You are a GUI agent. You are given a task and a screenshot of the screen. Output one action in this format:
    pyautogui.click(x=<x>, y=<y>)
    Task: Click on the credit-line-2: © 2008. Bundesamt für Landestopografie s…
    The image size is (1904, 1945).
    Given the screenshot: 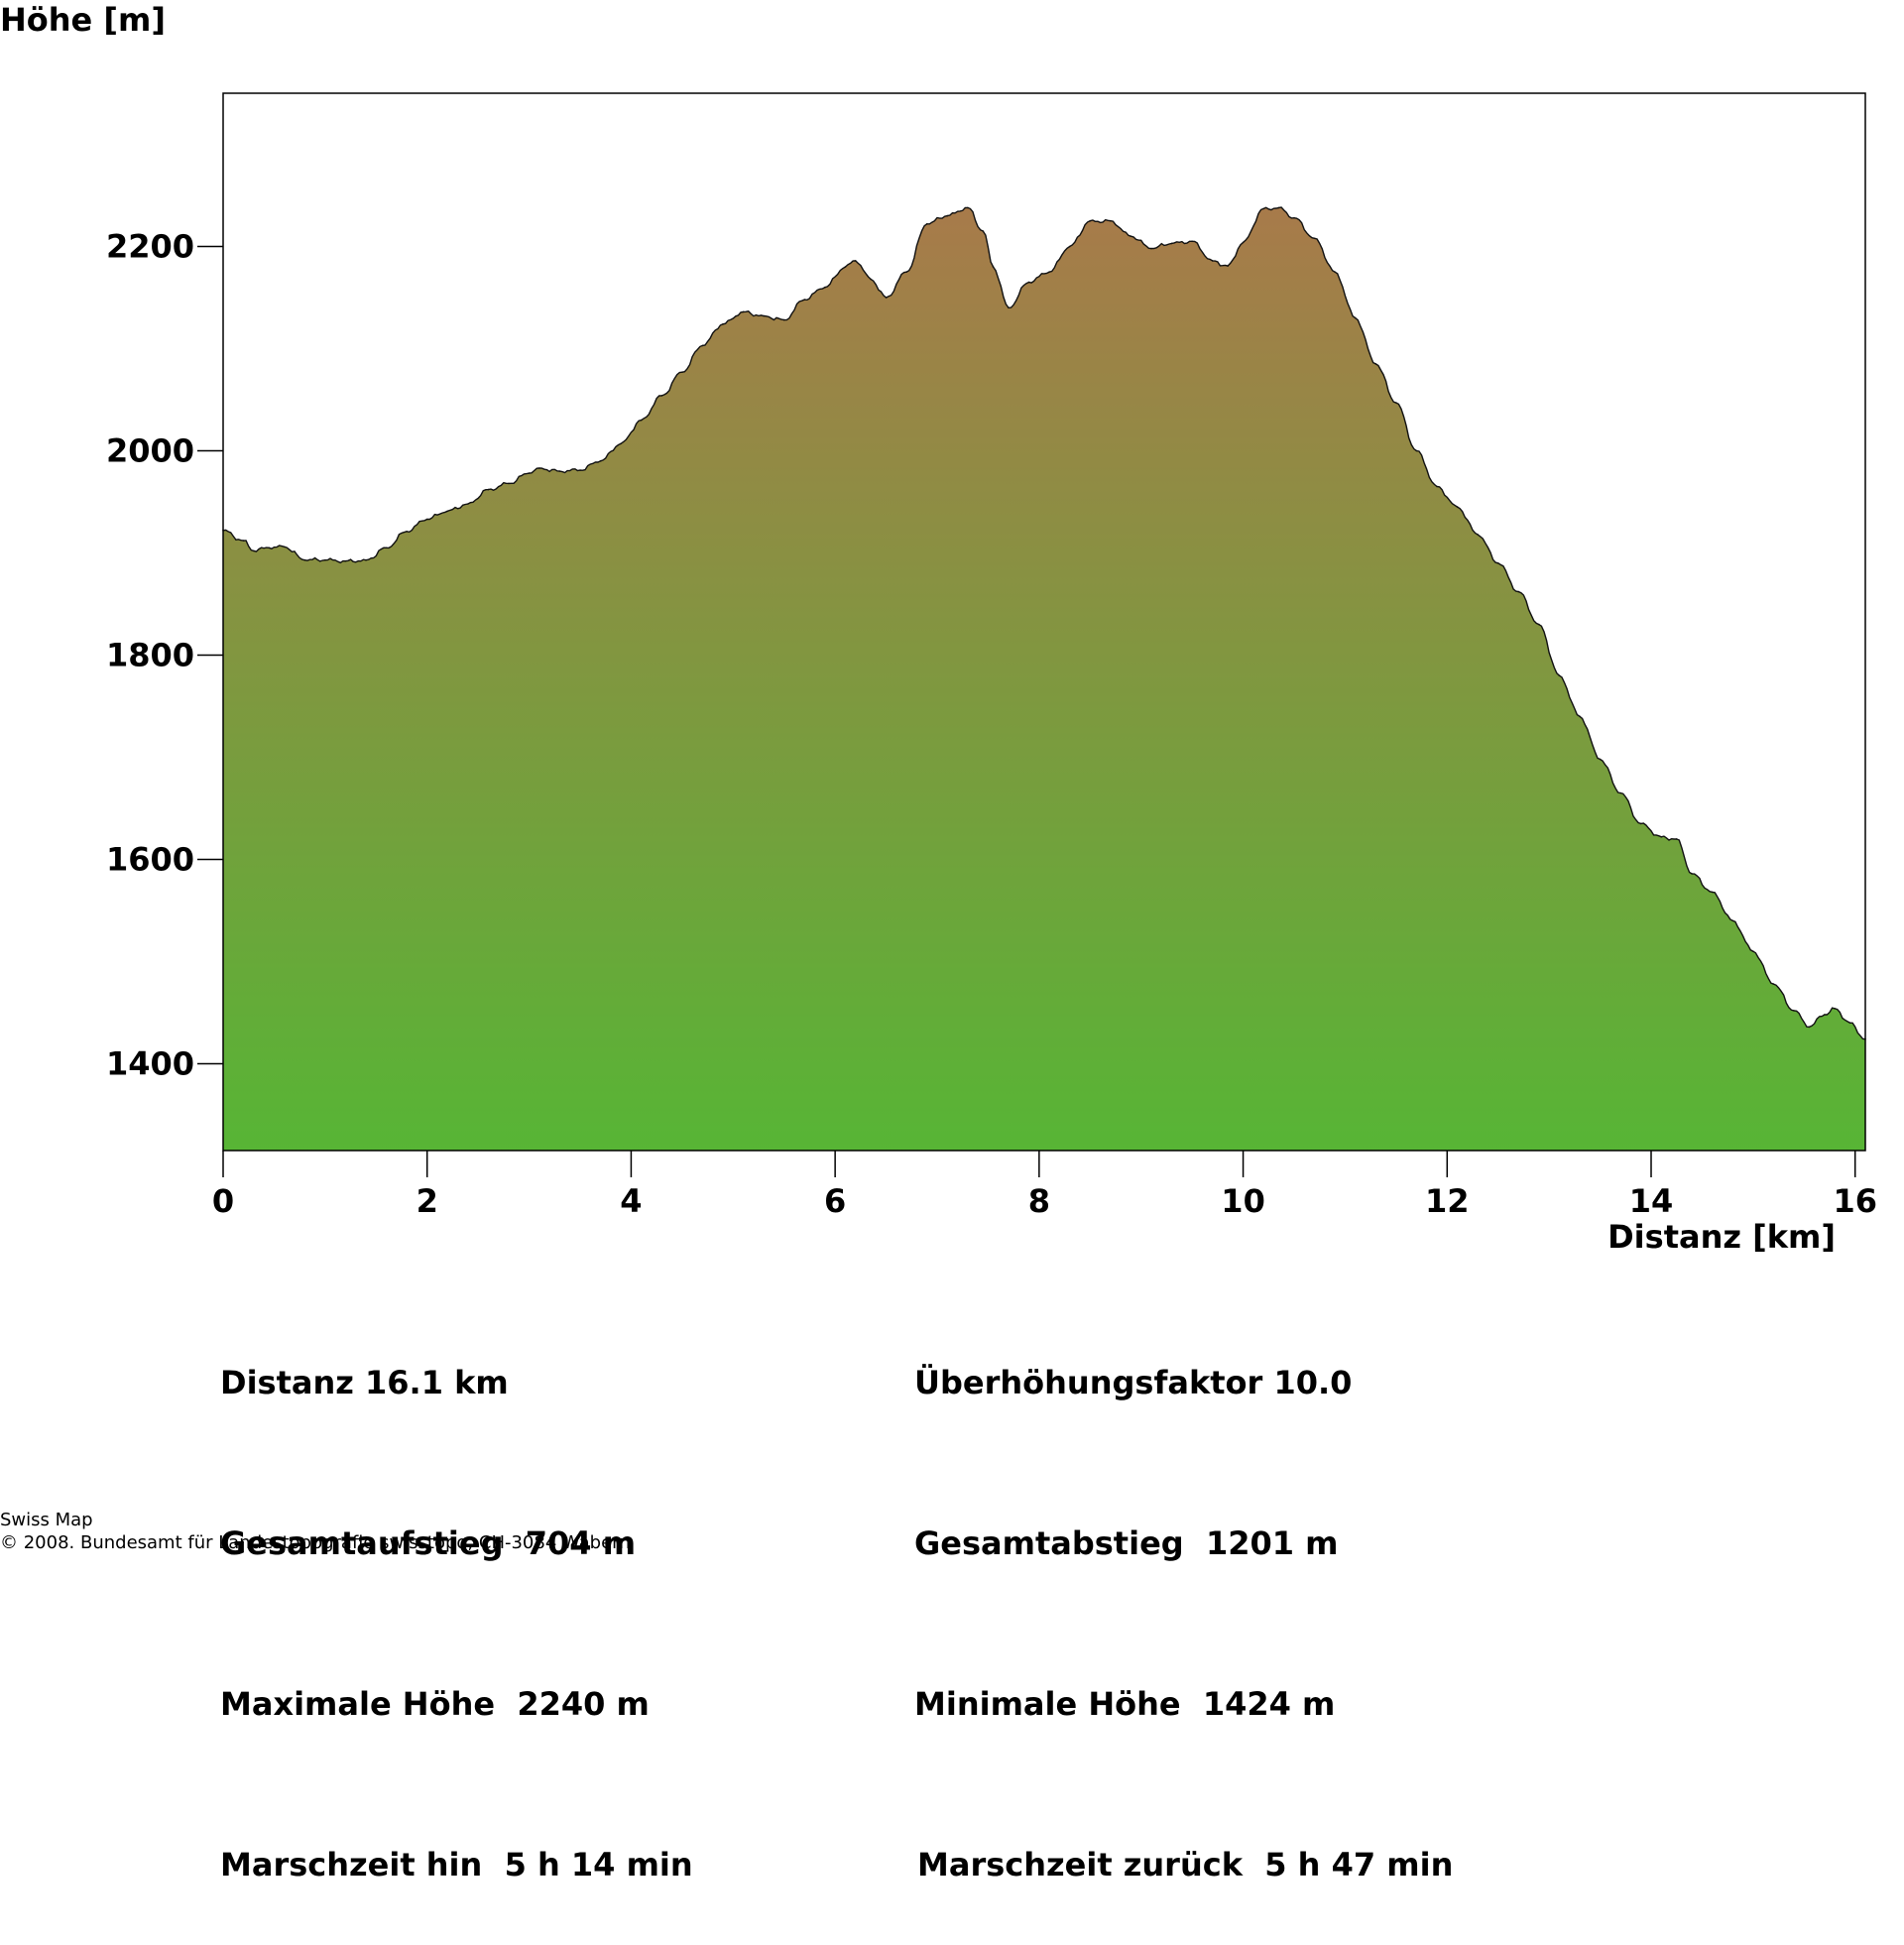 What is the action you would take?
    pyautogui.click(x=315, y=1542)
    